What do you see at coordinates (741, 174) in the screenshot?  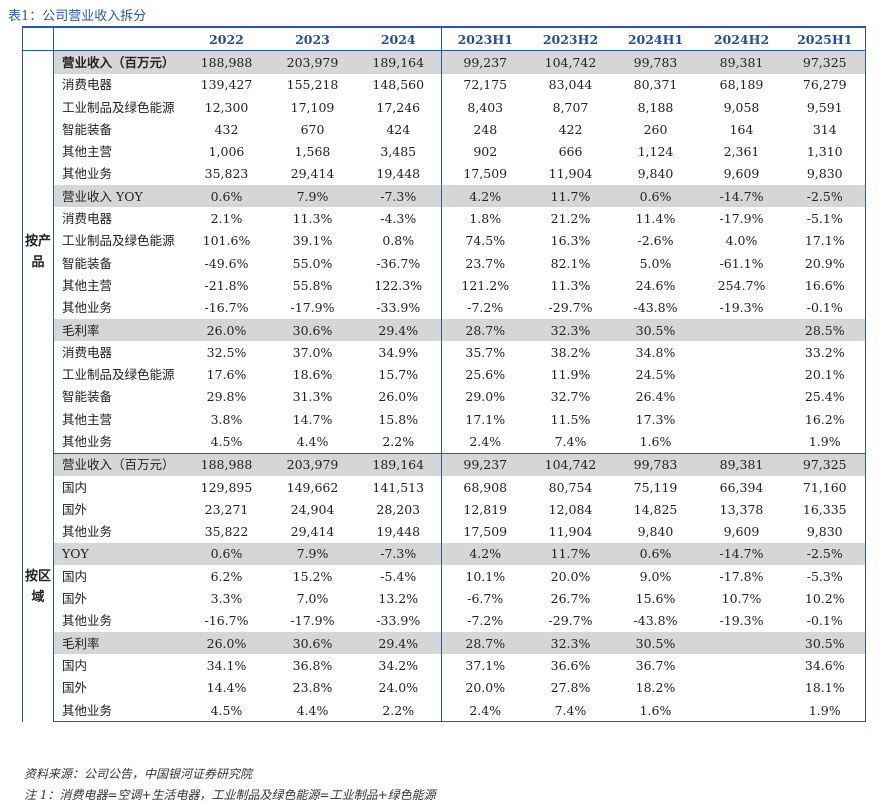 I see `table-cell: 9,609` at bounding box center [741, 174].